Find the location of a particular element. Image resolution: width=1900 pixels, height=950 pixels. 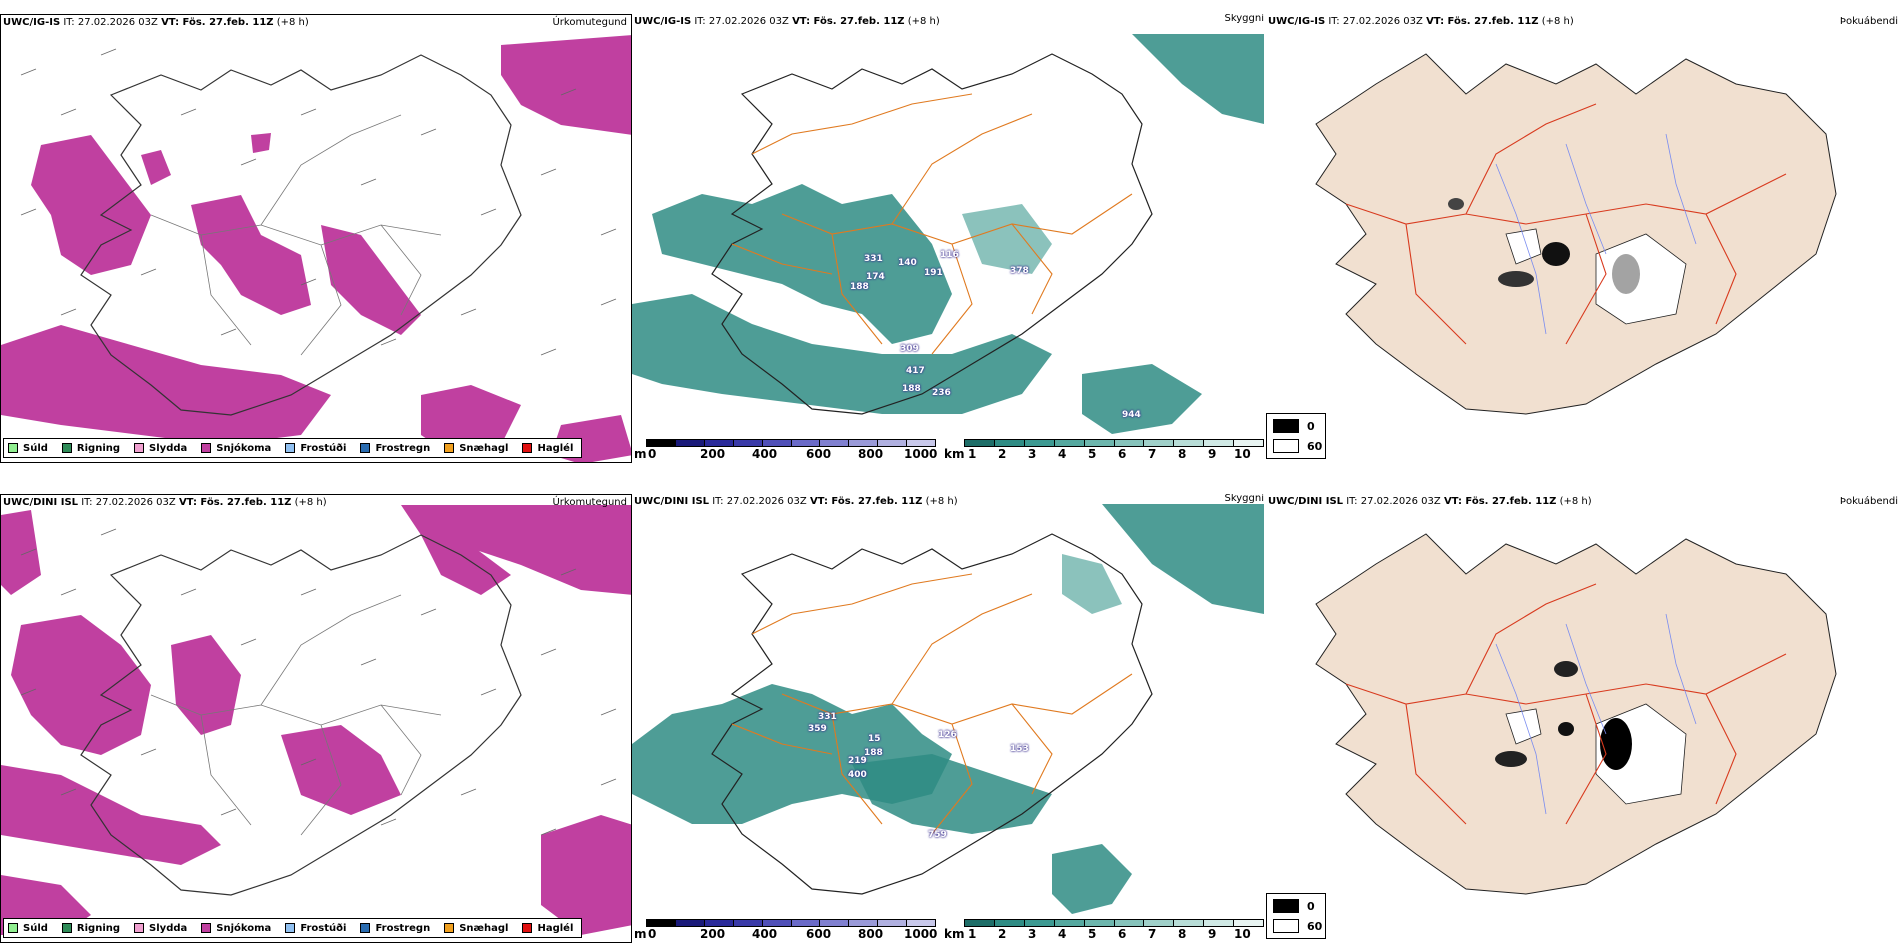

legend-item: Súld is located at coordinates (28, 448).